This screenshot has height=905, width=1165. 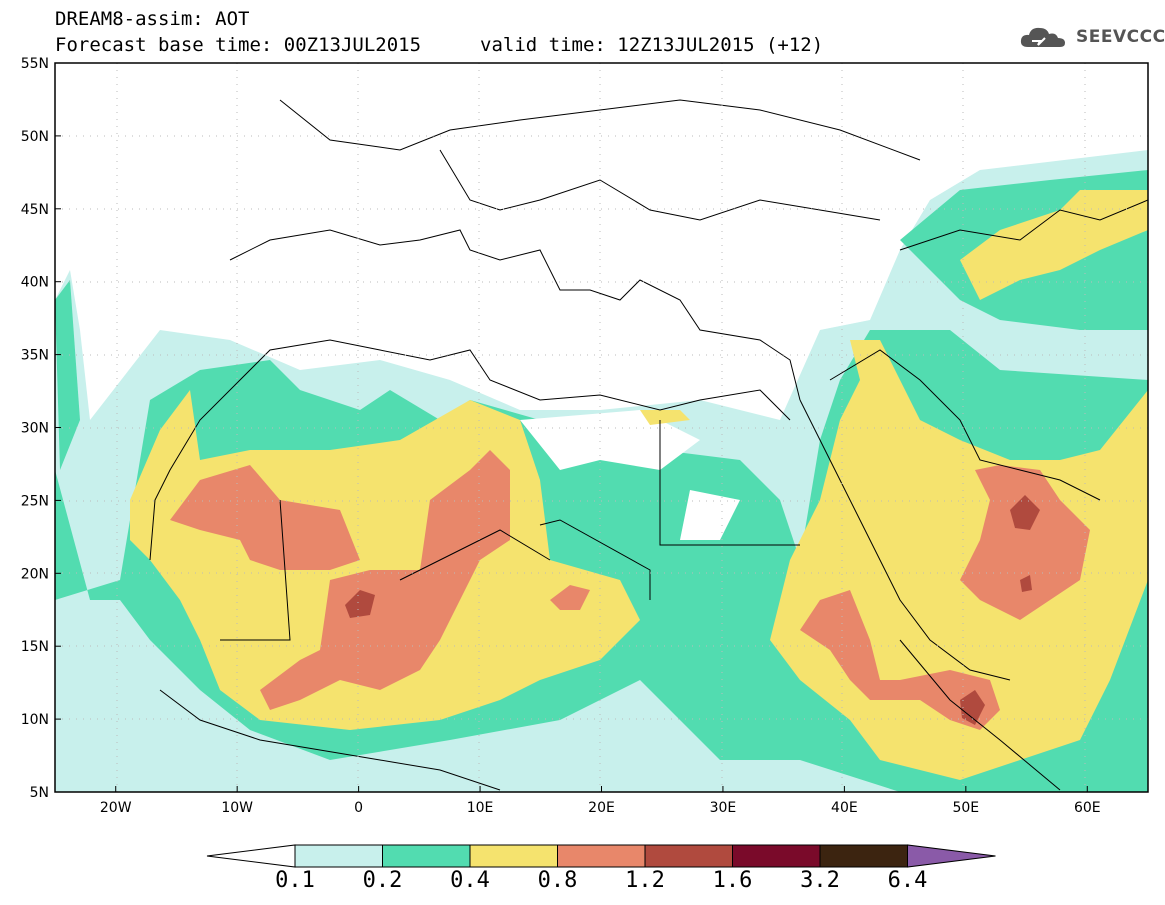 I want to click on map-title: DREAM8-assim: AOT, so click(x=152, y=19).